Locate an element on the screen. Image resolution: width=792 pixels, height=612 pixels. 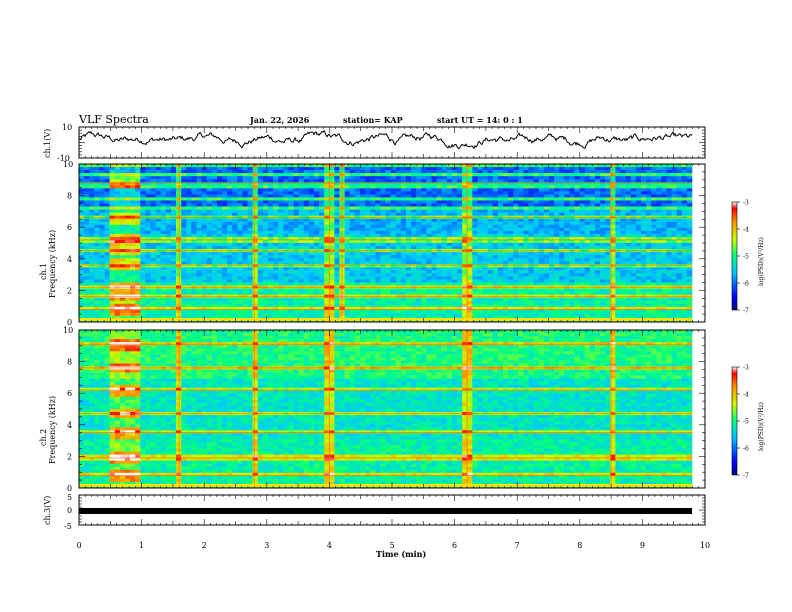
ch1-waveform-line is located at coordinates (385, 139).